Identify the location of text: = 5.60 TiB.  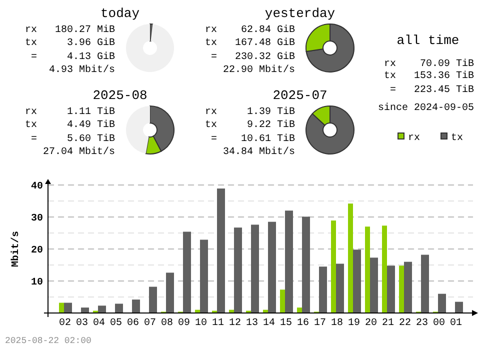
(72, 139).